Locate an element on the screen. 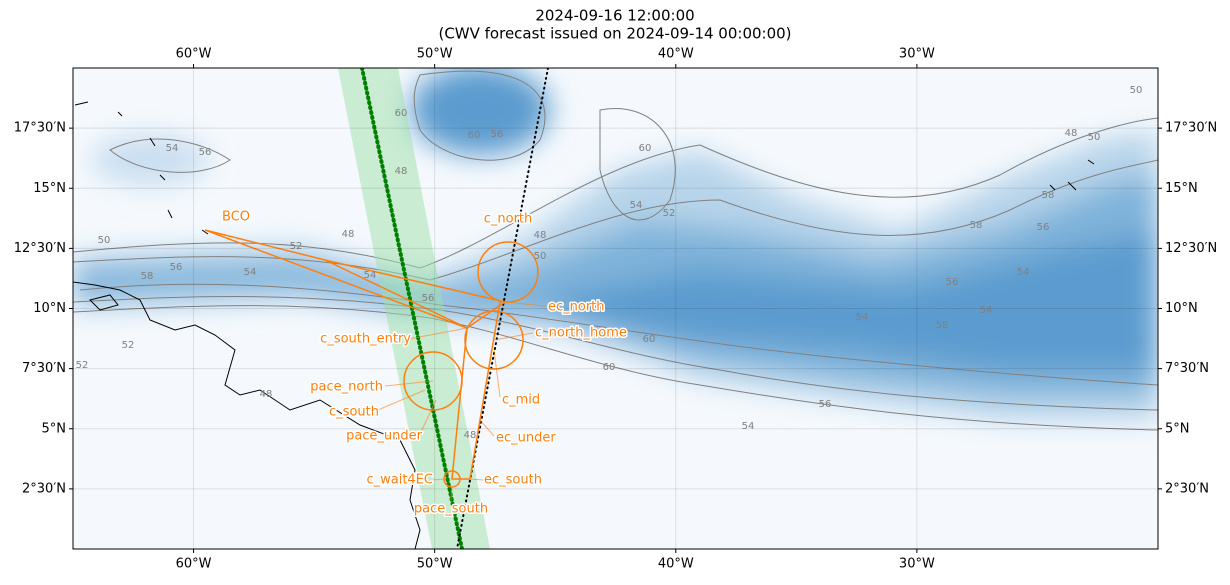 Image resolution: width=1230 pixels, height=585 pixels. waypoint-label: ec_north is located at coordinates (576, 307).